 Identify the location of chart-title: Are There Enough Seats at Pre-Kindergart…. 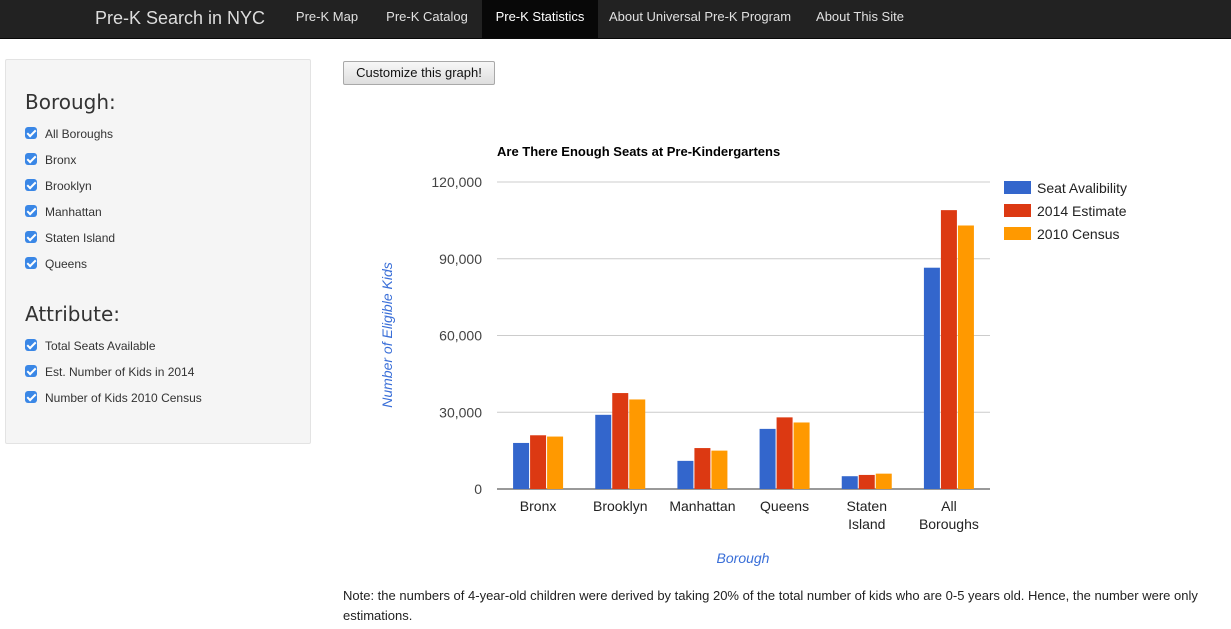
(638, 151).